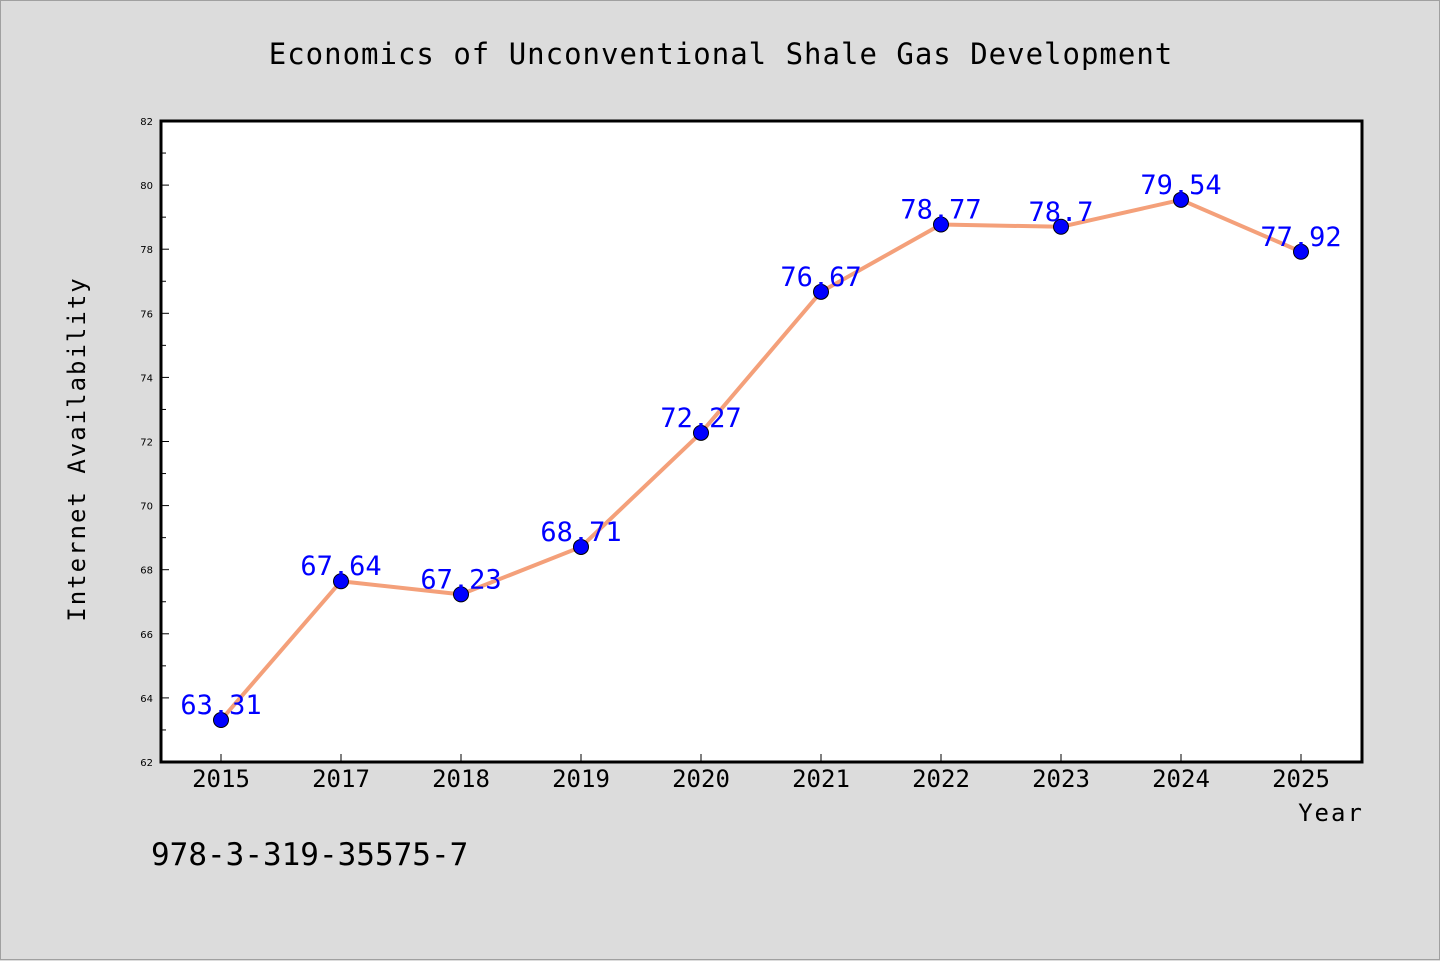  Describe the element at coordinates (1180, 185) in the screenshot. I see `data-label: 79.54` at that location.